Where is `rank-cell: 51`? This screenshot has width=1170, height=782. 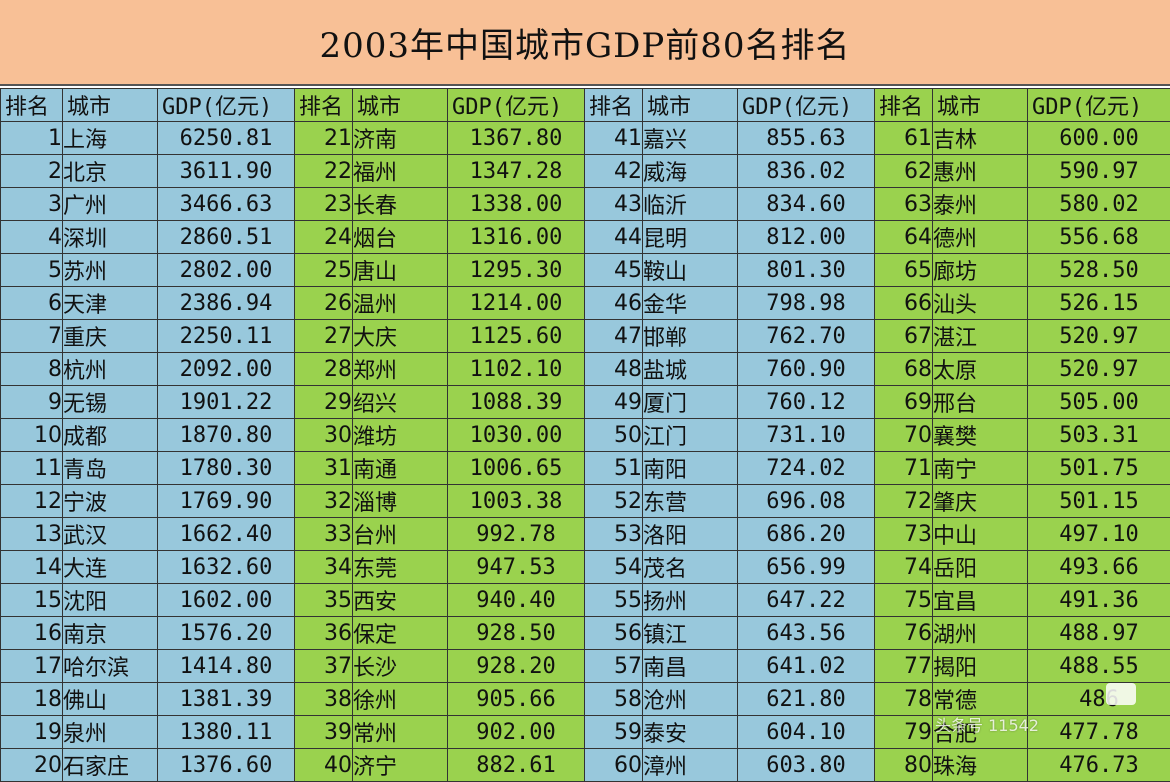
rank-cell: 51 is located at coordinates (614, 468).